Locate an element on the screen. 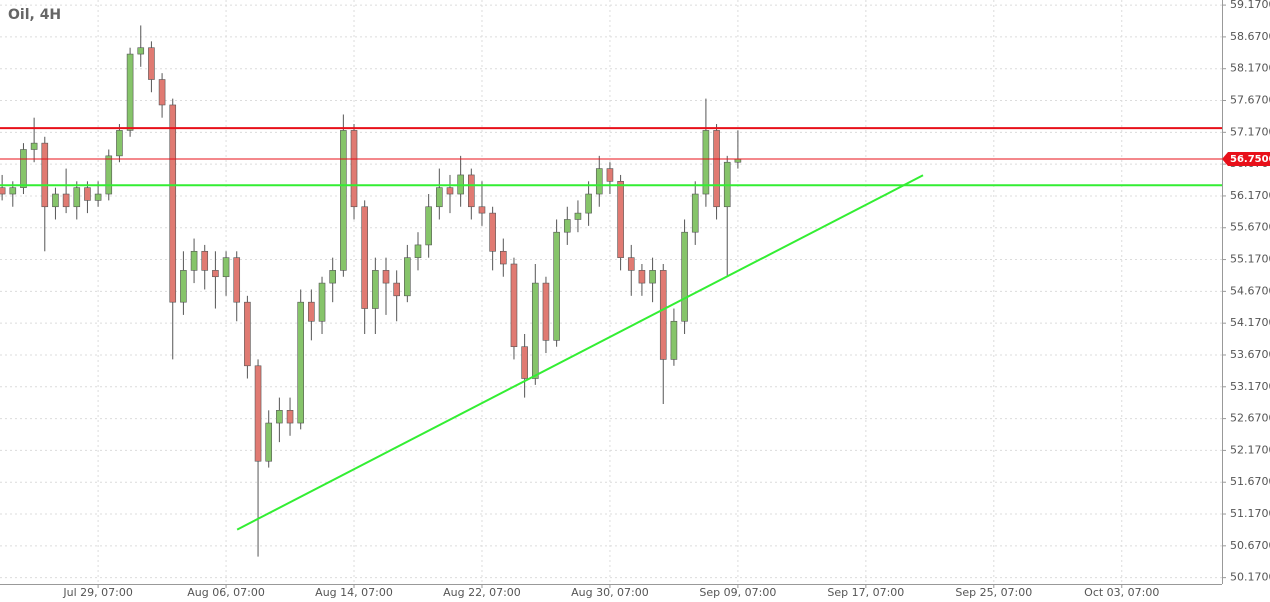 The image size is (1270, 602). y-tick-label: 52.1700 is located at coordinates (1250, 449).